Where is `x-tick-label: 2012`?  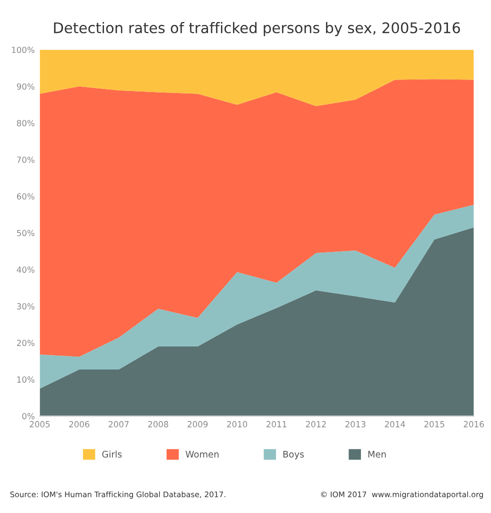 x-tick-label: 2012 is located at coordinates (316, 424).